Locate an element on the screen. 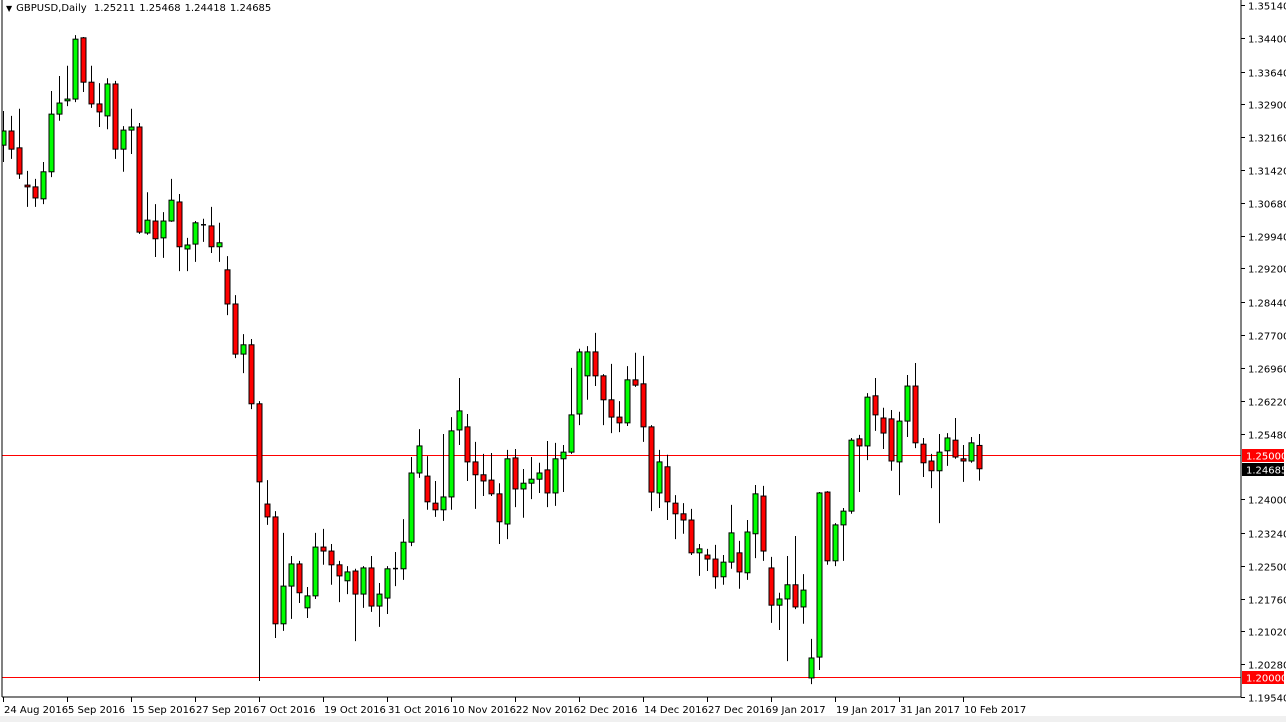 The height and width of the screenshot is (722, 1286). x-tick-label: 7 Oct 2016 is located at coordinates (287, 710).